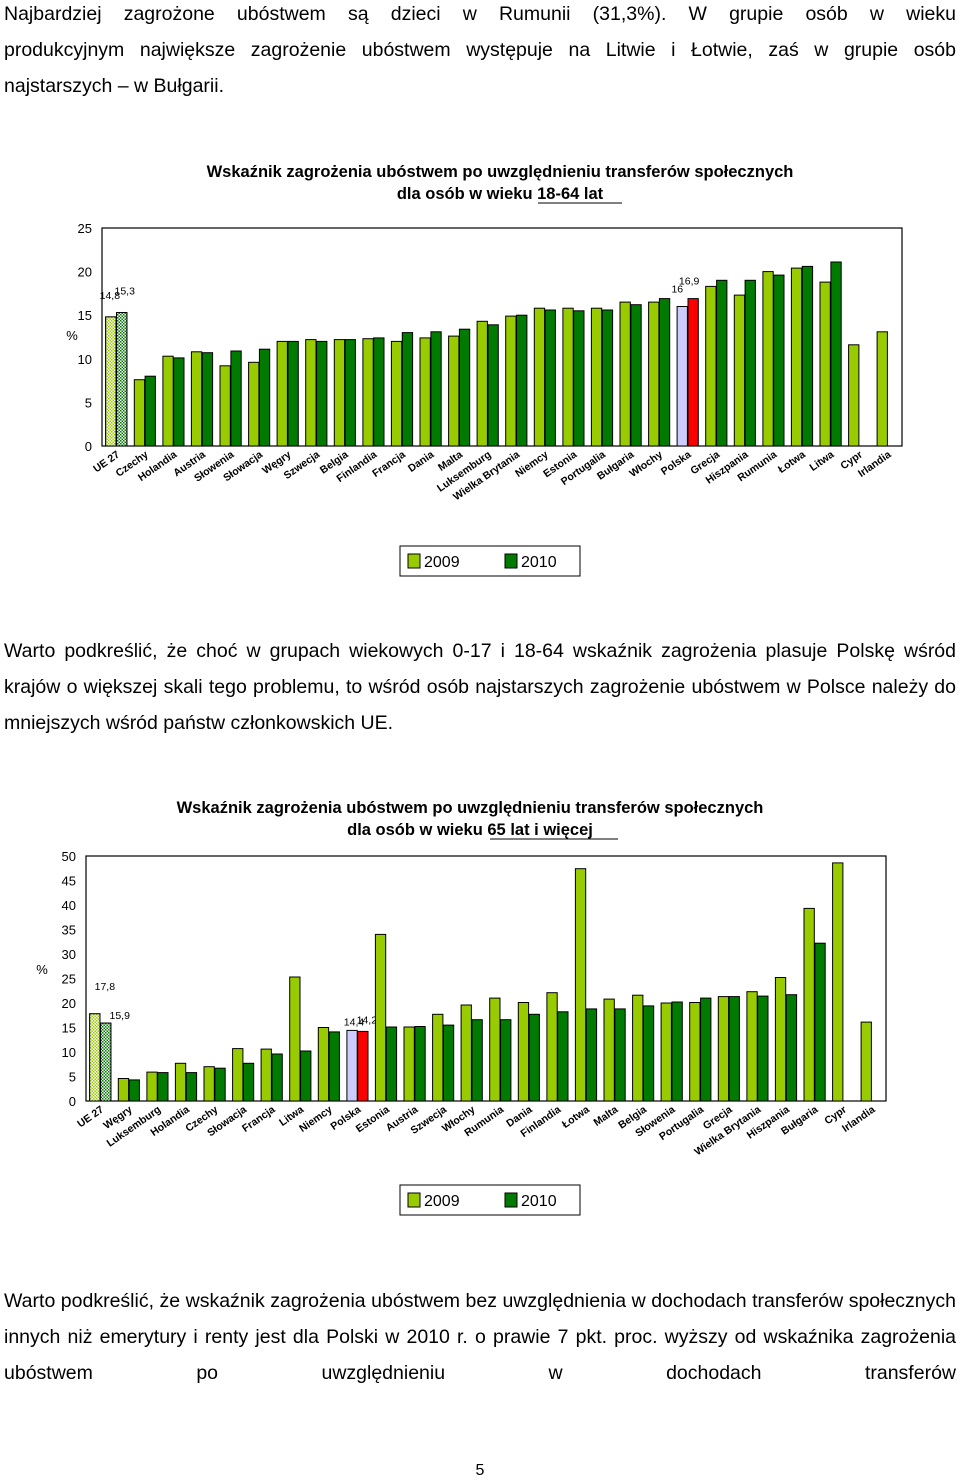 The height and width of the screenshot is (1482, 960). What do you see at coordinates (677, 289) in the screenshot?
I see `data-label: 16` at bounding box center [677, 289].